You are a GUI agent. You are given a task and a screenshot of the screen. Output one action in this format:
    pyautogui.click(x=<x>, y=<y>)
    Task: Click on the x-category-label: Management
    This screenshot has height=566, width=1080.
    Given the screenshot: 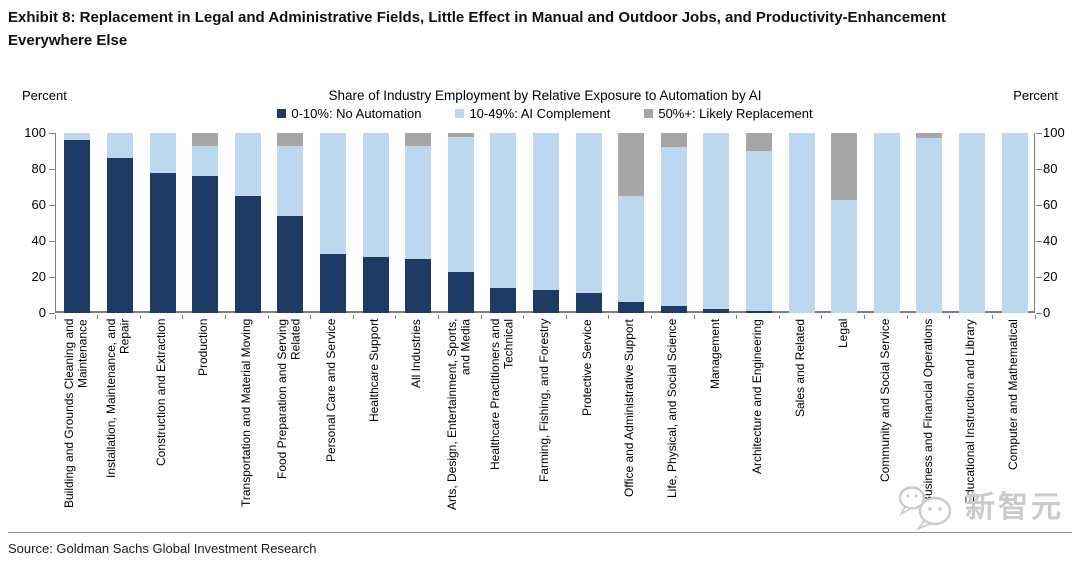 What is the action you would take?
    pyautogui.click(x=714, y=354)
    